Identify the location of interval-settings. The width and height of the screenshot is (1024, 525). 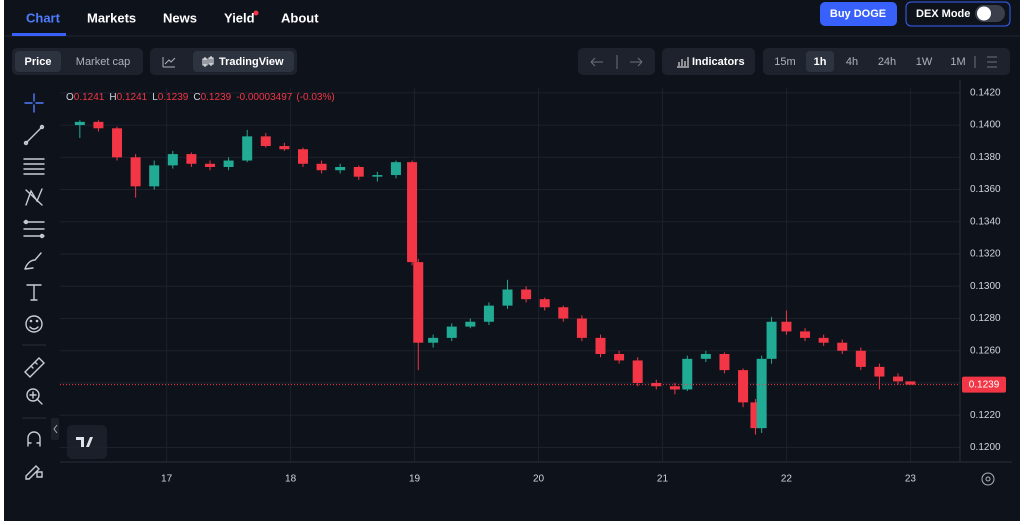
(985, 62).